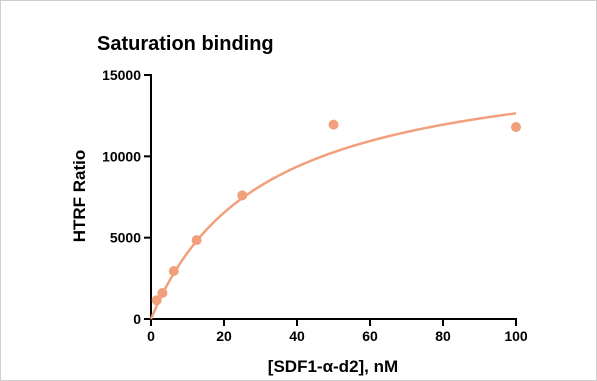 This screenshot has width=597, height=381. I want to click on y-tick-label: 5000, so click(125, 238).